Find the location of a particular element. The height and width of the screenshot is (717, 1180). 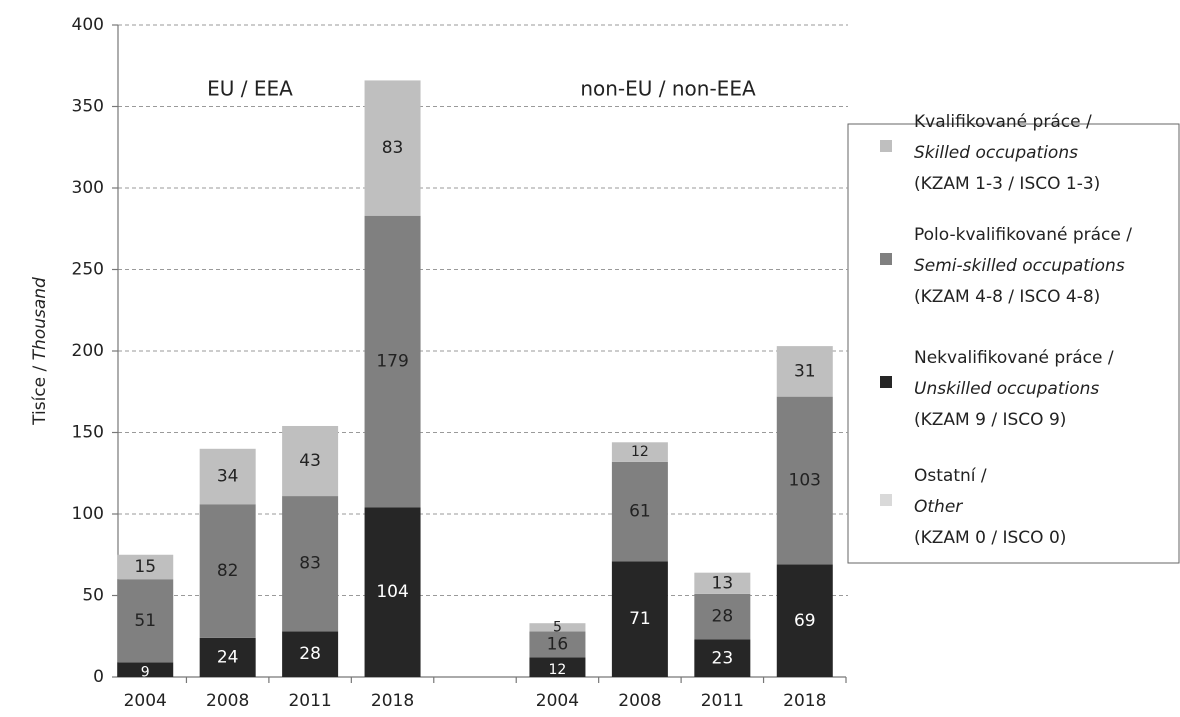

data-label: 31 is located at coordinates (805, 371).